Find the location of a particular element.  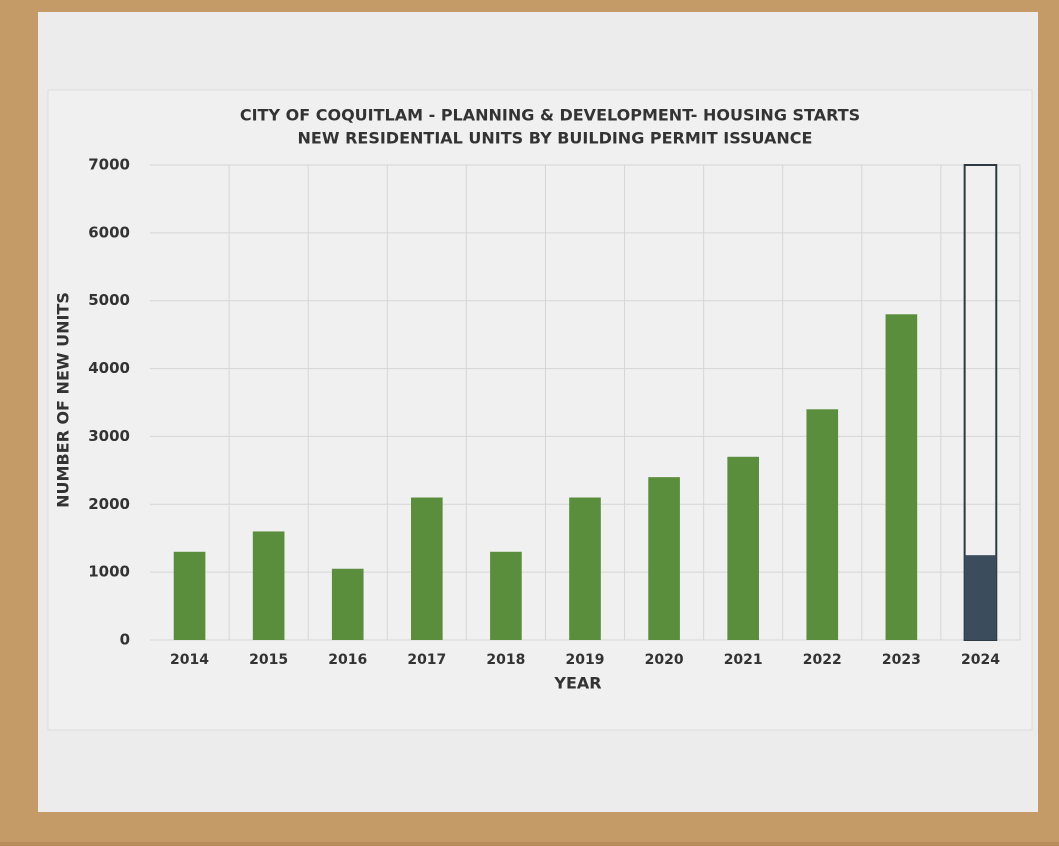

y-tick-label: 7000 is located at coordinates (109, 165).